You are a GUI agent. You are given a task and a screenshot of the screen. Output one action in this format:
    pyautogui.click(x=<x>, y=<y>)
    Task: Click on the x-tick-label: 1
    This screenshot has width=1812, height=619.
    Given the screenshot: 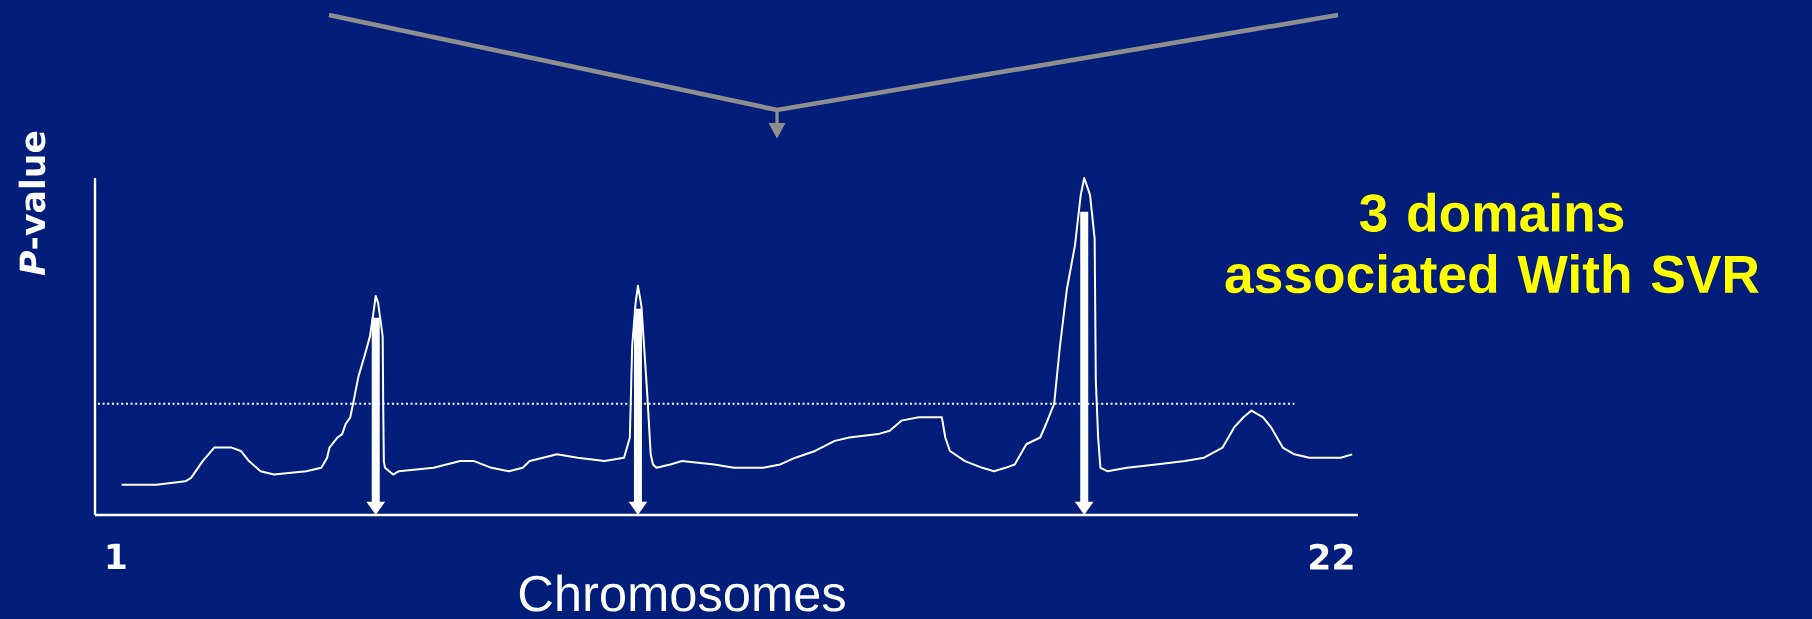 What is the action you would take?
    pyautogui.click(x=116, y=556)
    